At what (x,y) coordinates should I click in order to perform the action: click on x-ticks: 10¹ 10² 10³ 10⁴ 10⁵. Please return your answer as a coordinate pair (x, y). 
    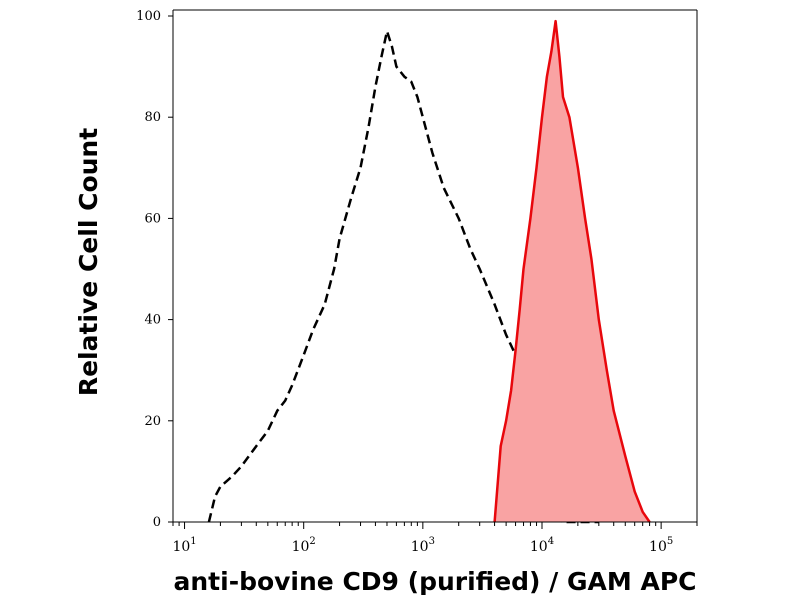
    Looking at the image, I should click on (435, 538).